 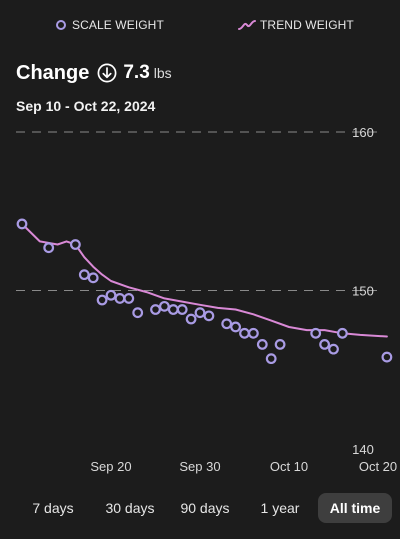 I want to click on y-tick-label-150: 150, so click(x=363, y=291).